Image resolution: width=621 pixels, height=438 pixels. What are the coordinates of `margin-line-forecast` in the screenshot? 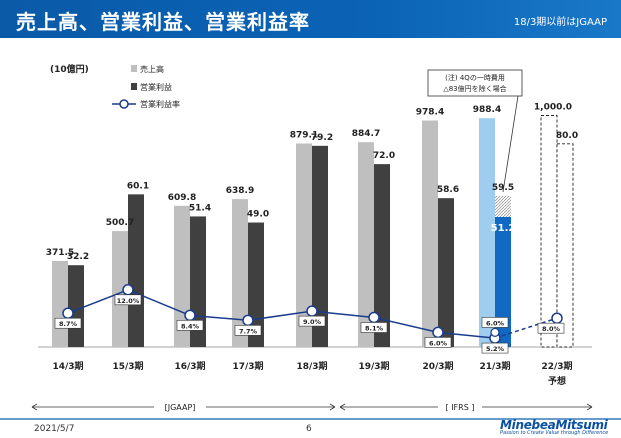 It's located at (526, 328).